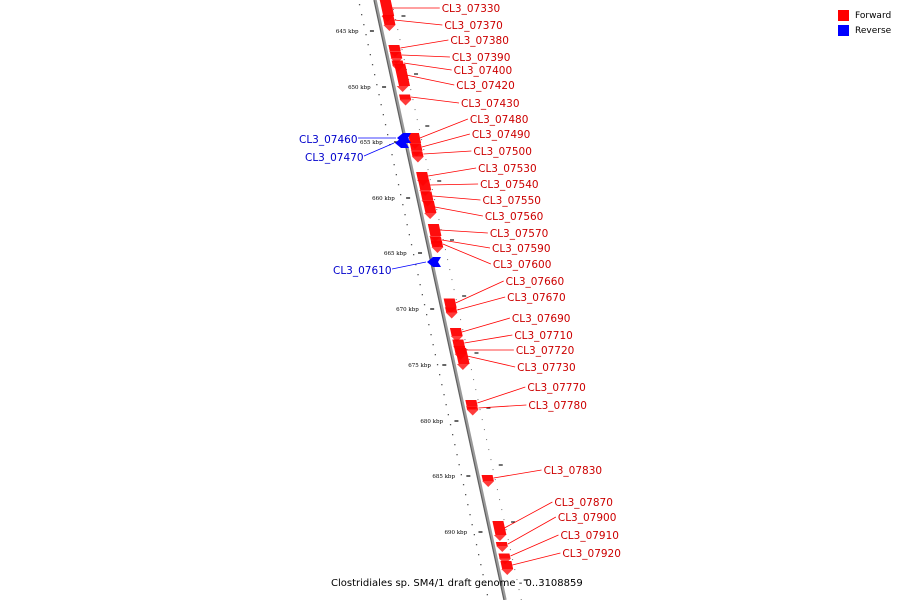 The height and width of the screenshot is (600, 900). What do you see at coordinates (864, 30) in the screenshot?
I see `legend-item-reverse: Reverse` at bounding box center [864, 30].